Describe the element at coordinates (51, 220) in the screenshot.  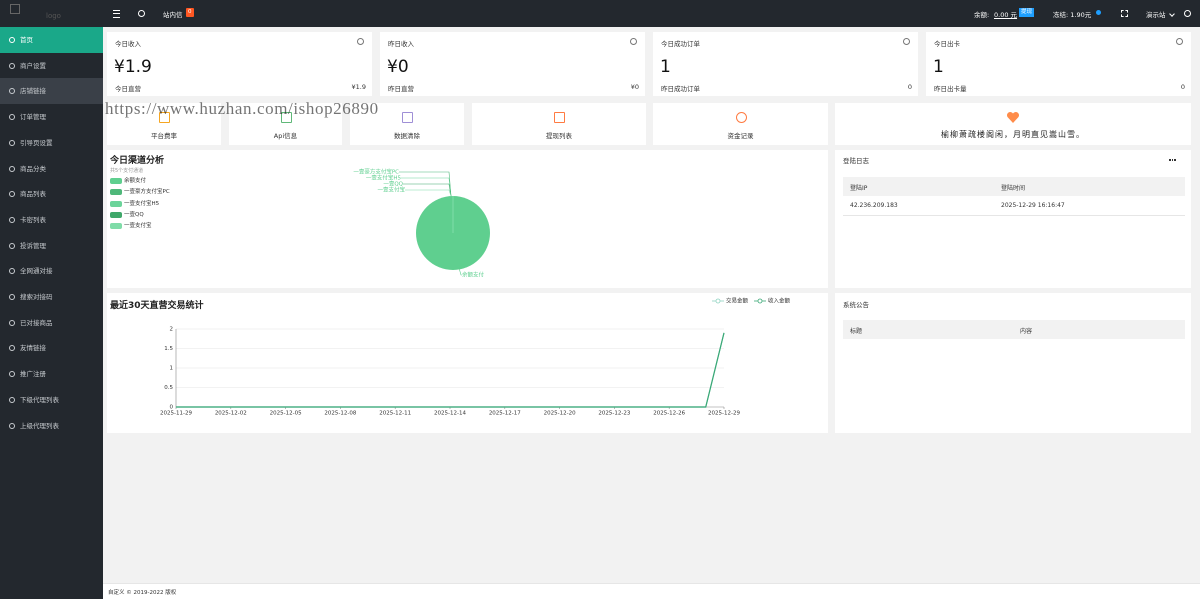
I see `menu-item: 卡密列表` at that location.